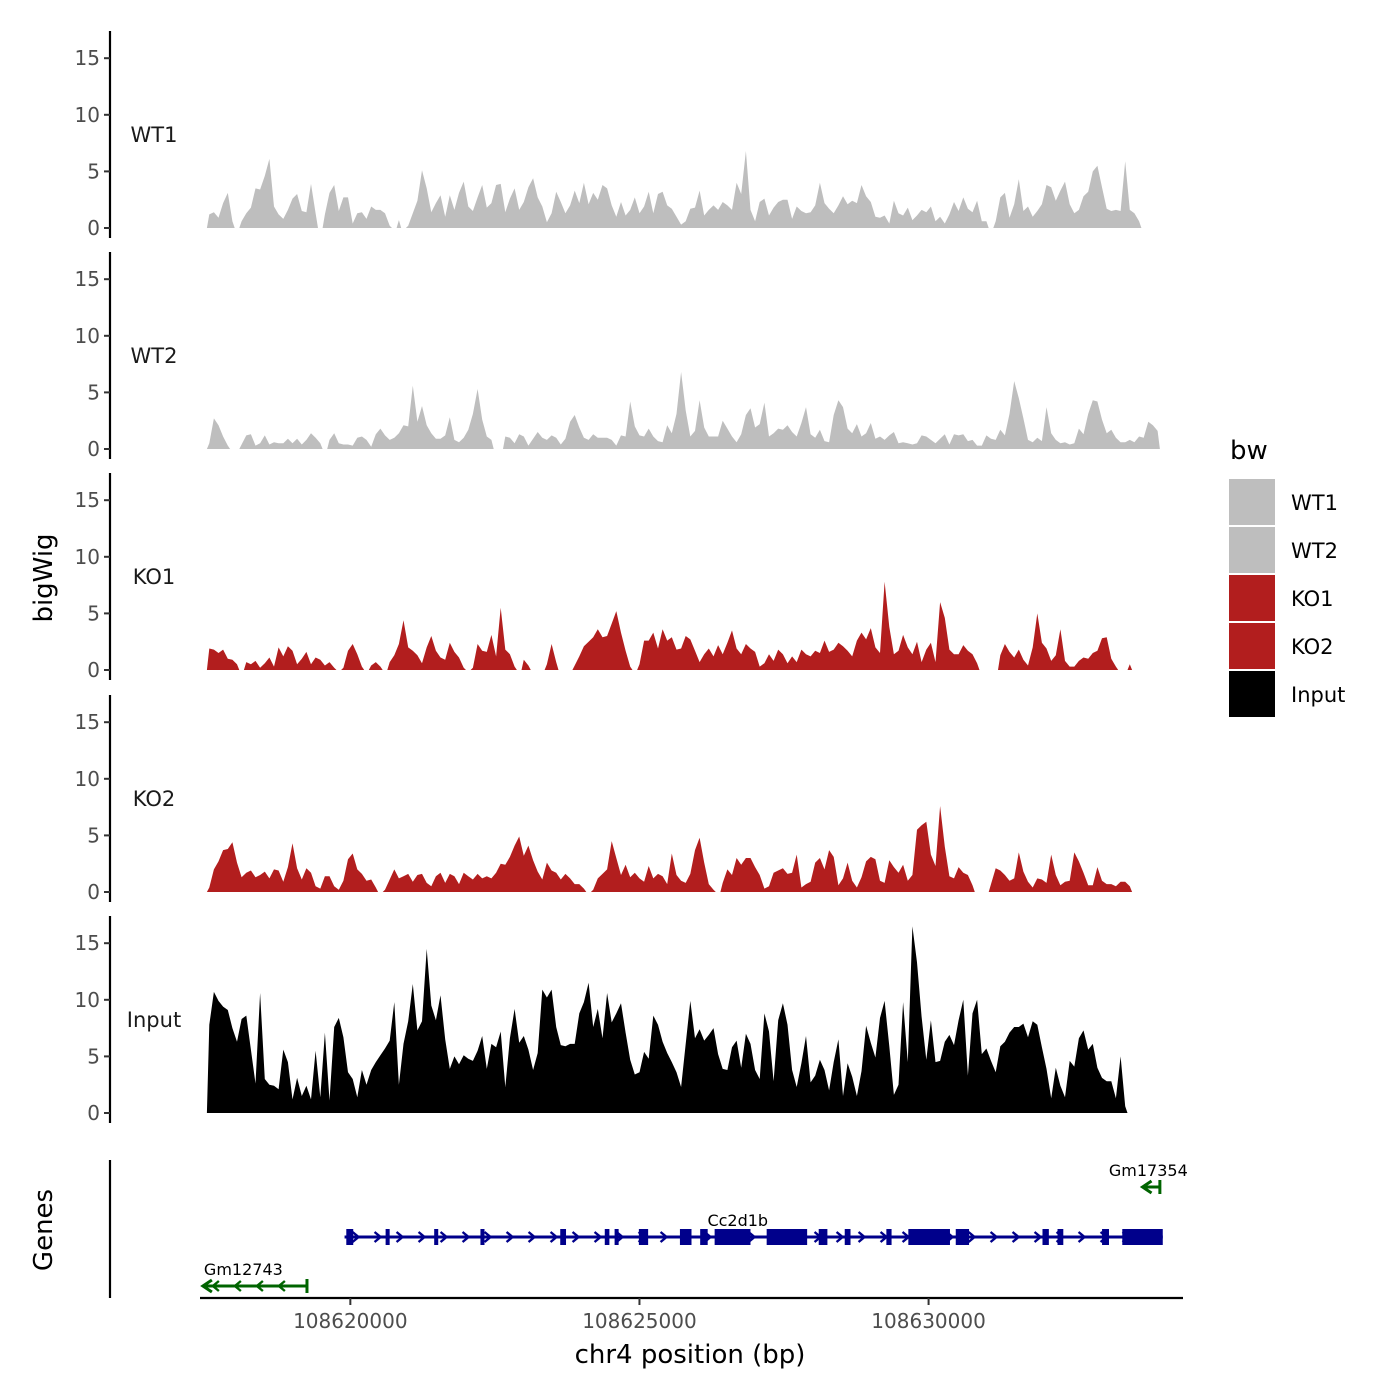 The image size is (1400, 1400). Describe the element at coordinates (1249, 451) in the screenshot. I see `legend-title: bw` at that location.